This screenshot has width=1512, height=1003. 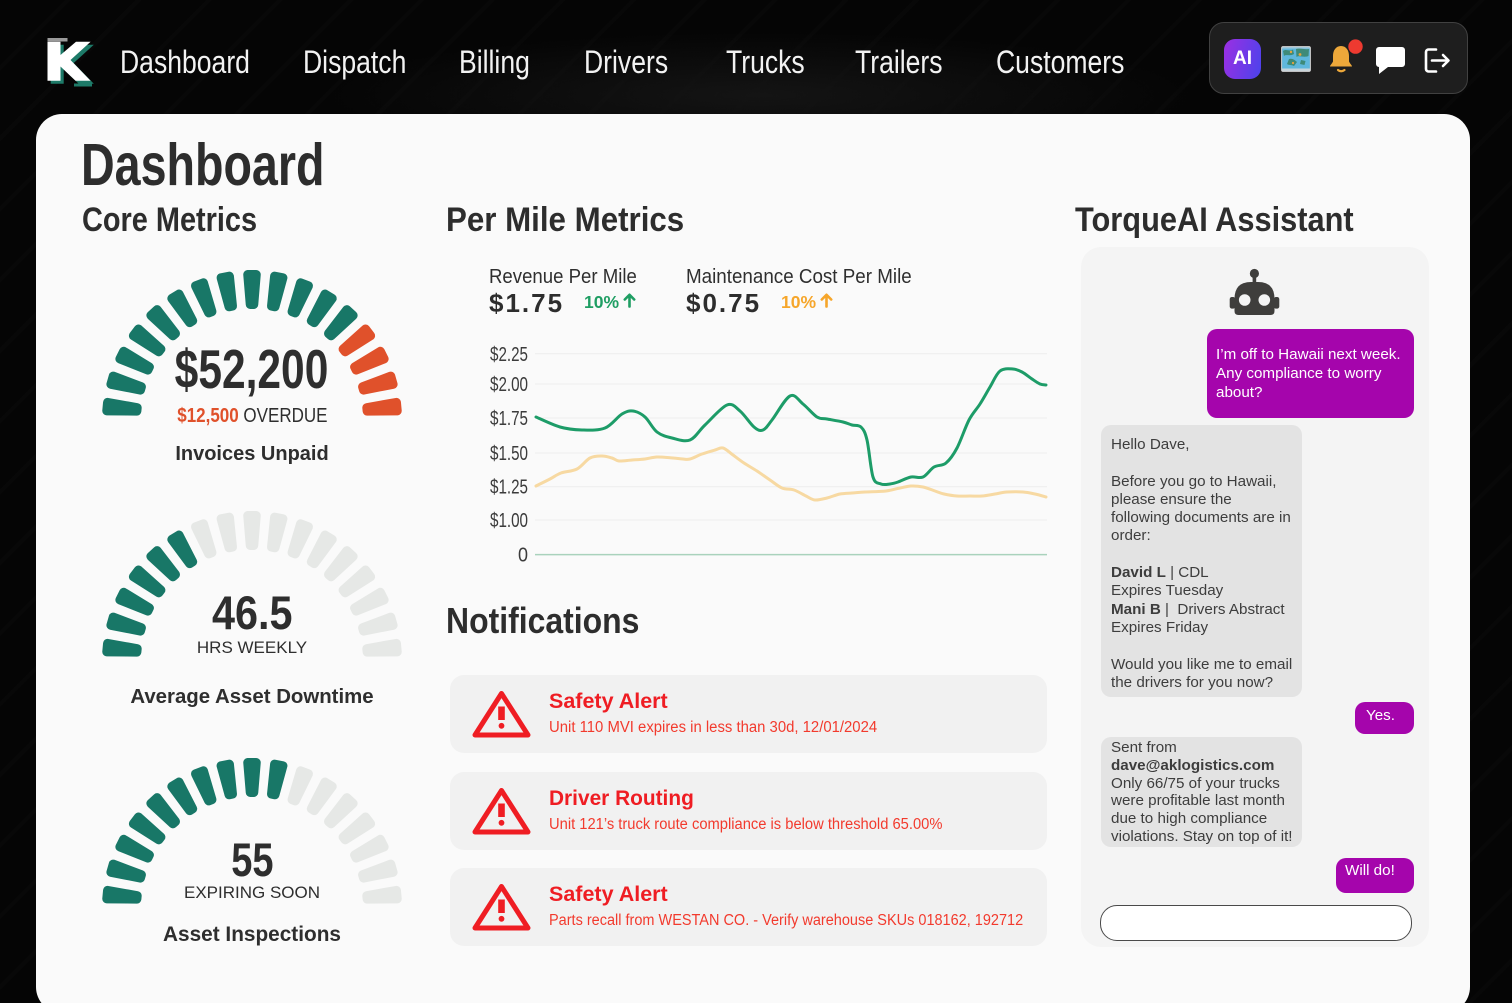 What do you see at coordinates (509, 385) in the screenshot?
I see `svg-text: $2.00` at bounding box center [509, 385].